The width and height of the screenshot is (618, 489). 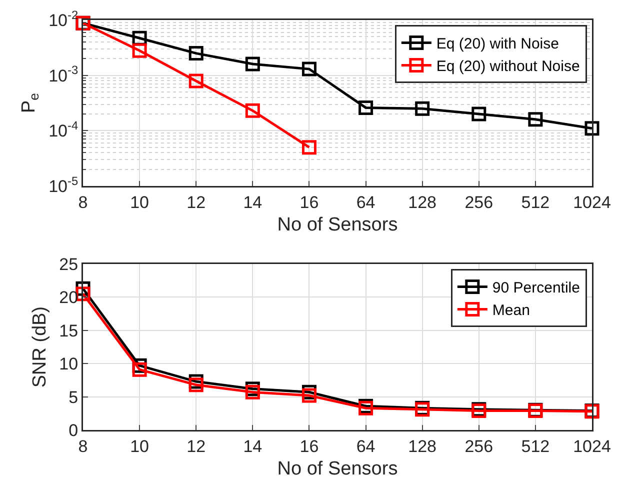 What do you see at coordinates (68, 264) in the screenshot?
I see `y-tick-label: 25` at bounding box center [68, 264].